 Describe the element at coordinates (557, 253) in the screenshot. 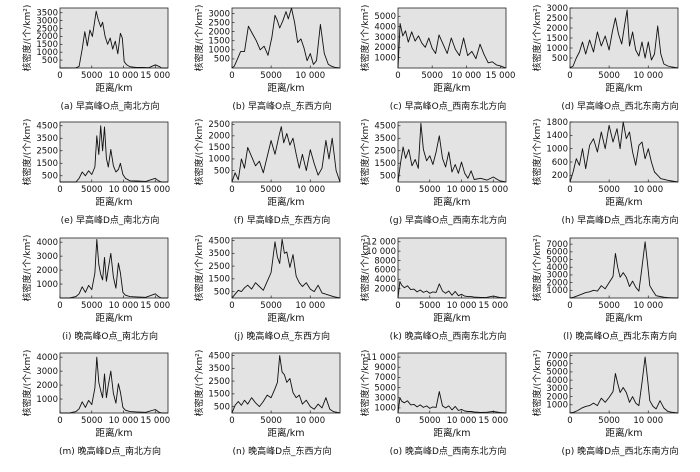

I see `y-tick-label: 6000` at that location.